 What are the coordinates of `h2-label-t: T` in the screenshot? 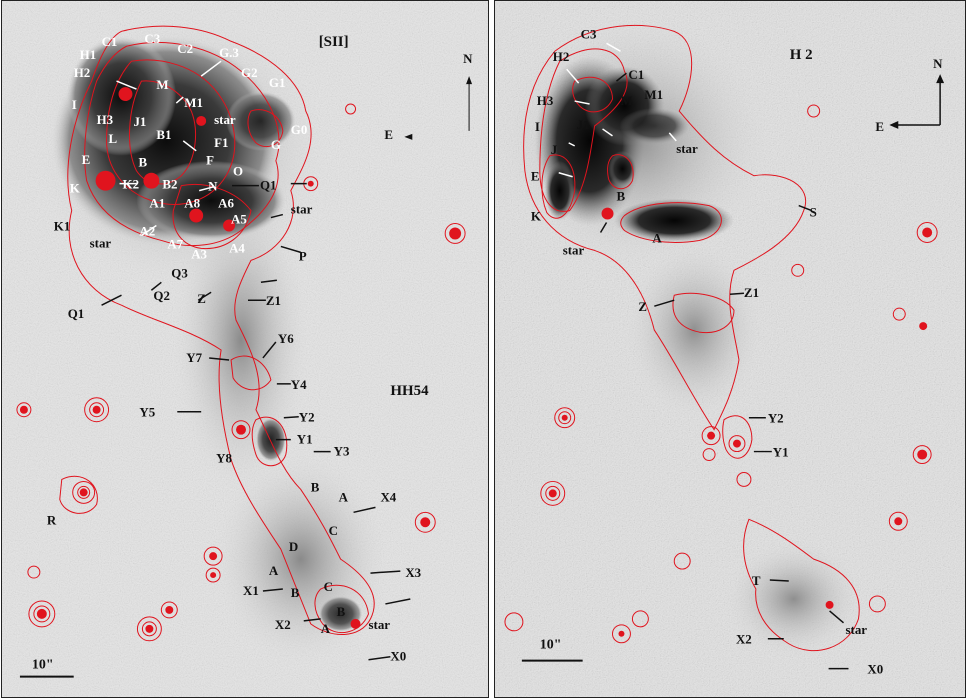 It's located at (756, 580).